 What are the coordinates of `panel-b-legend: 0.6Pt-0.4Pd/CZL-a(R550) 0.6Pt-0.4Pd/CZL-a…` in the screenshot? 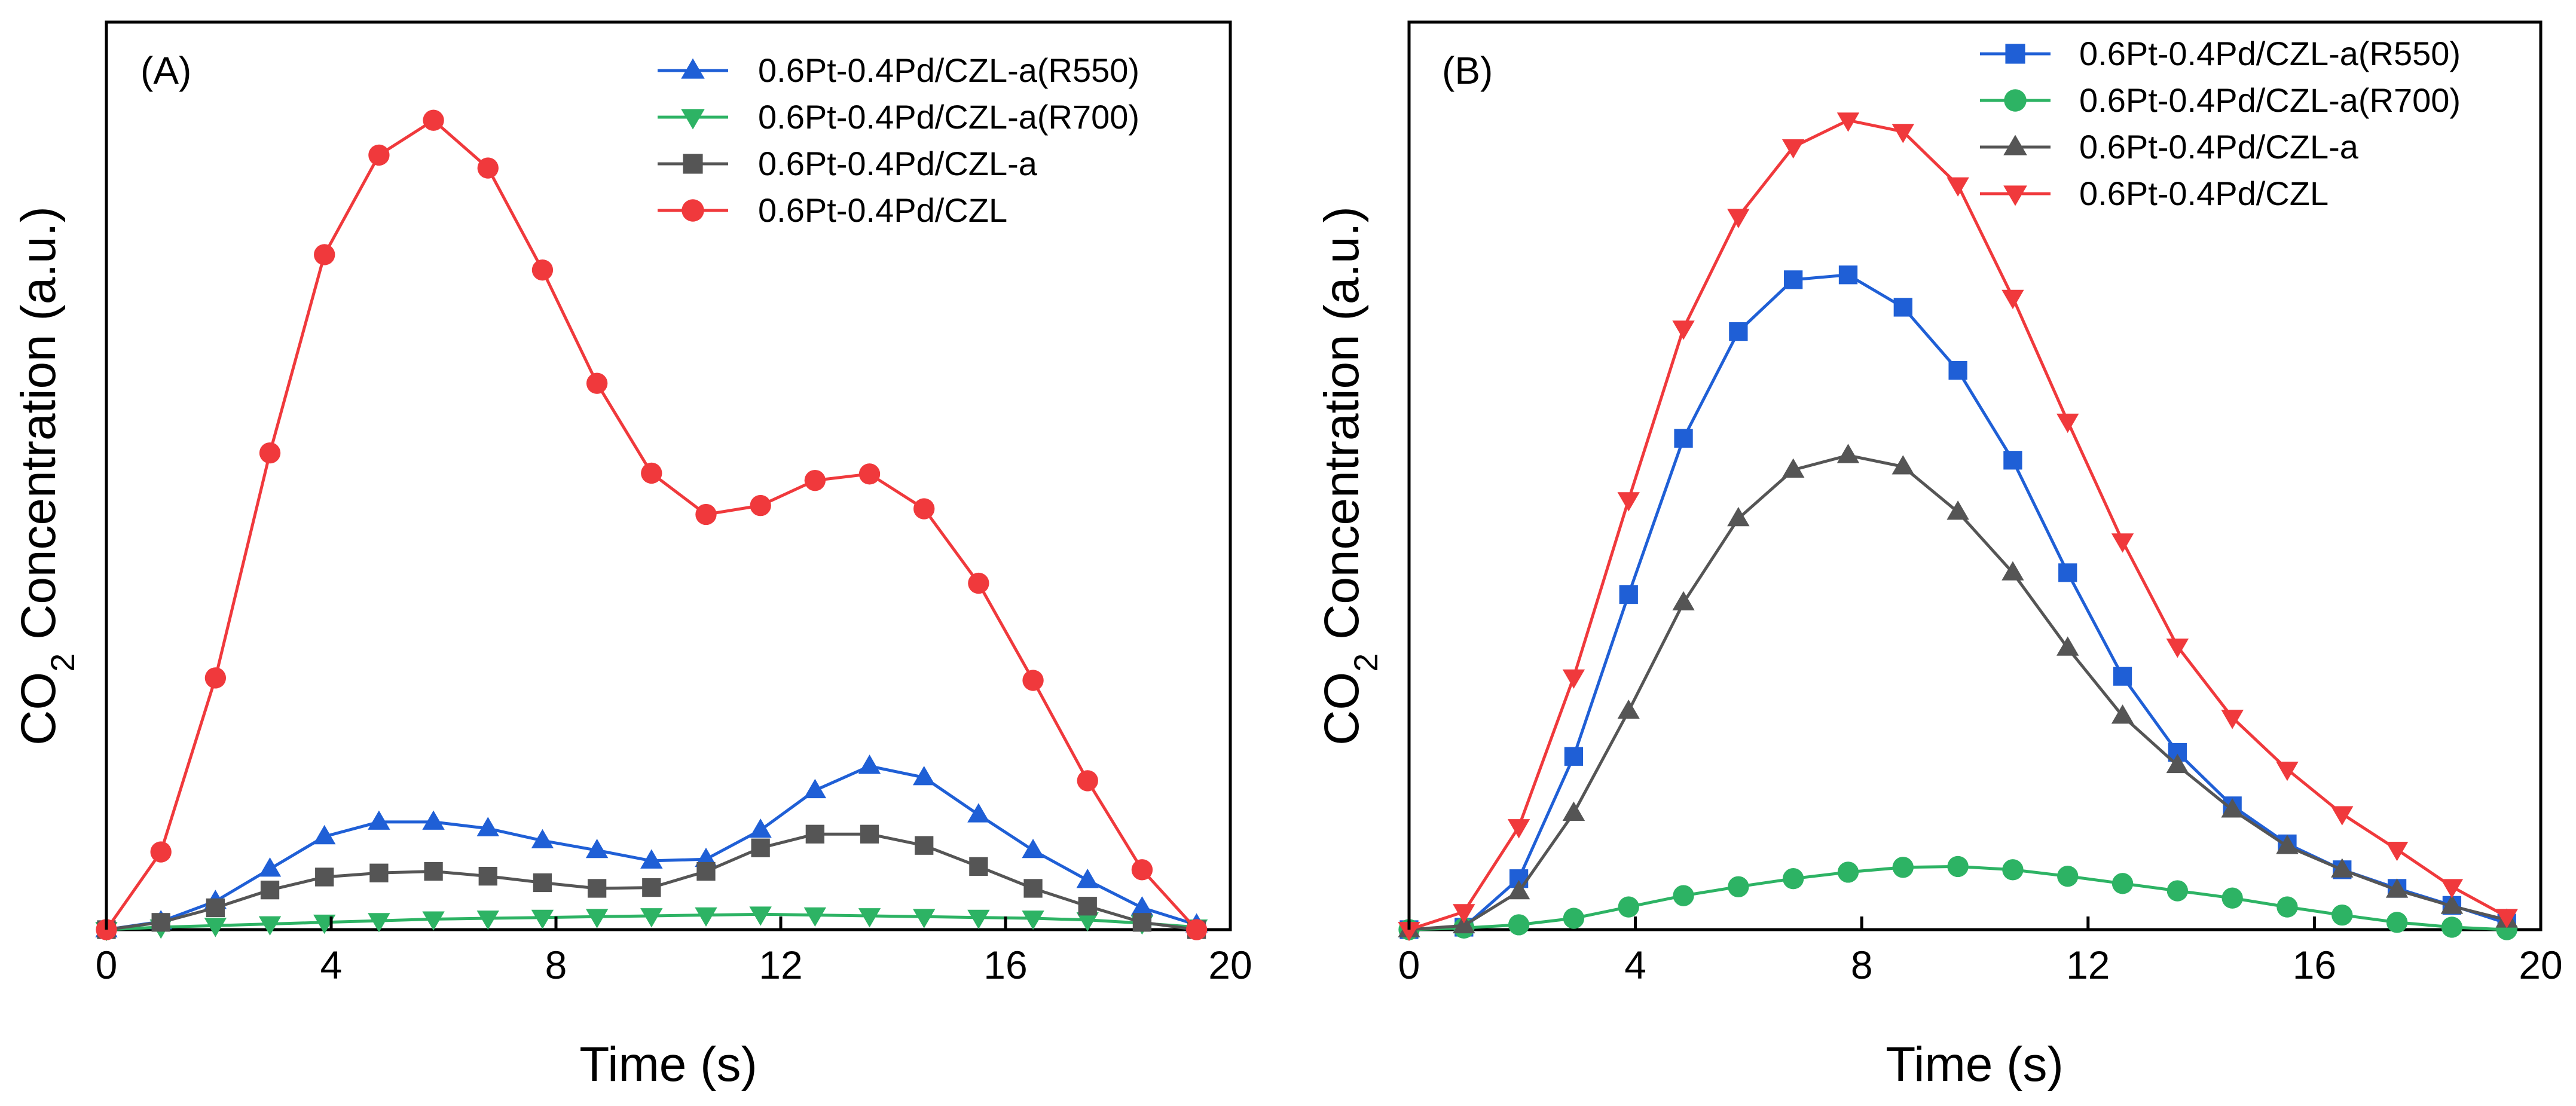 It's located at (2221, 123).